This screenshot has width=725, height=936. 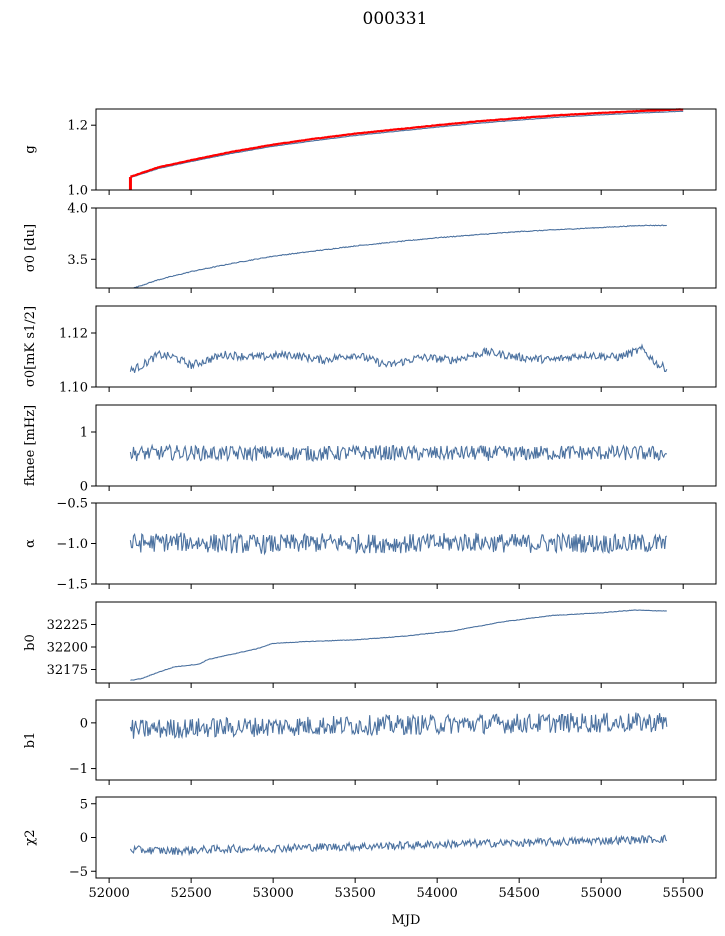 I want to click on y-axis-label: g, so click(x=30, y=149).